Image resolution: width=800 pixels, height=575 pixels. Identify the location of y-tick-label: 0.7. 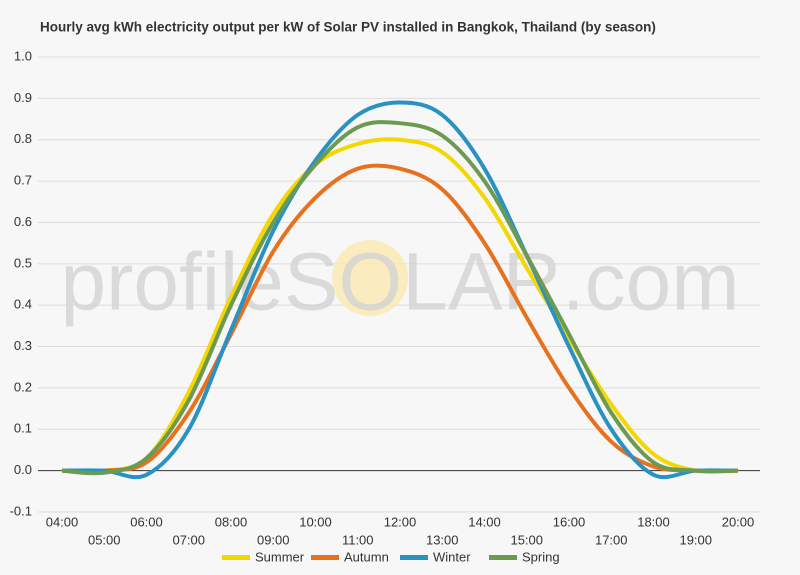
(23, 180).